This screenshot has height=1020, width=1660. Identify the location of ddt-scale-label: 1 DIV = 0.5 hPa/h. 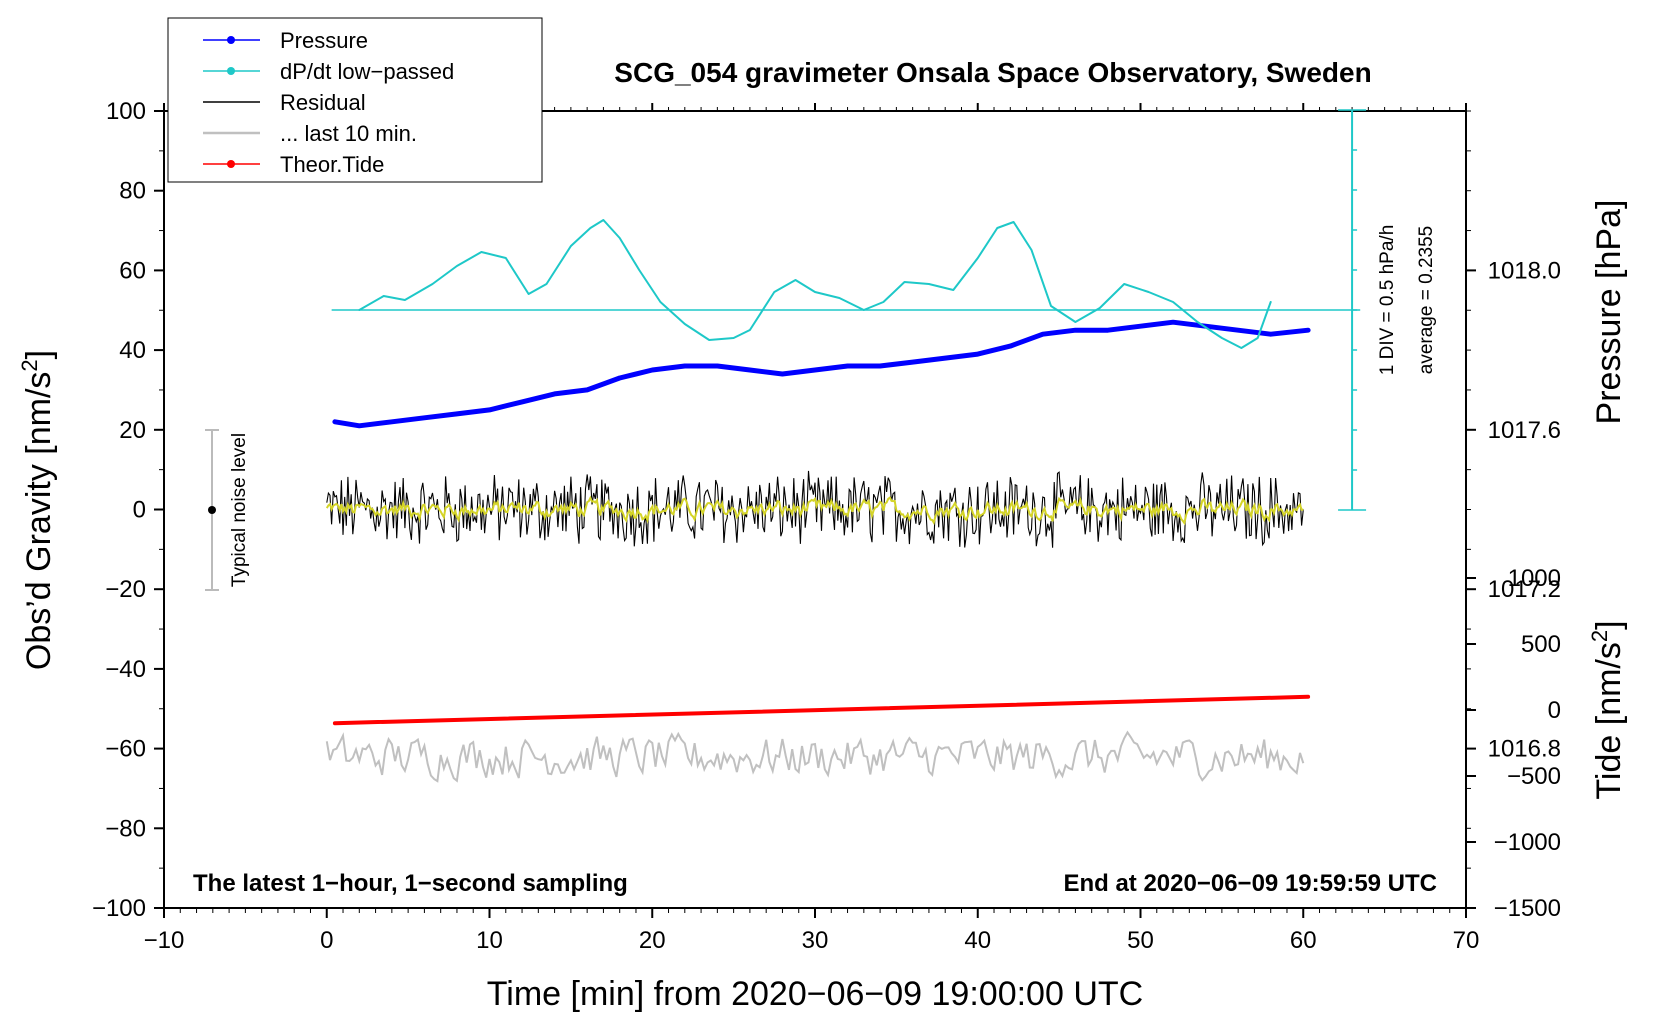
(1387, 300).